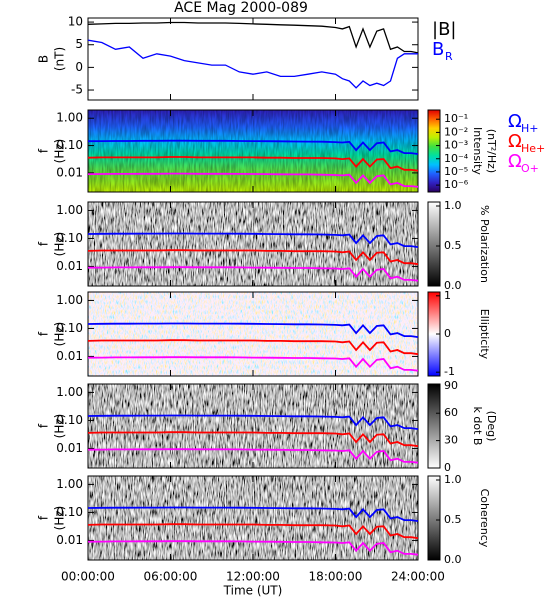 Image resolution: width=550 pixels, height=600 pixels. I want to click on colorbar-tick-label: 90, so click(451, 385).